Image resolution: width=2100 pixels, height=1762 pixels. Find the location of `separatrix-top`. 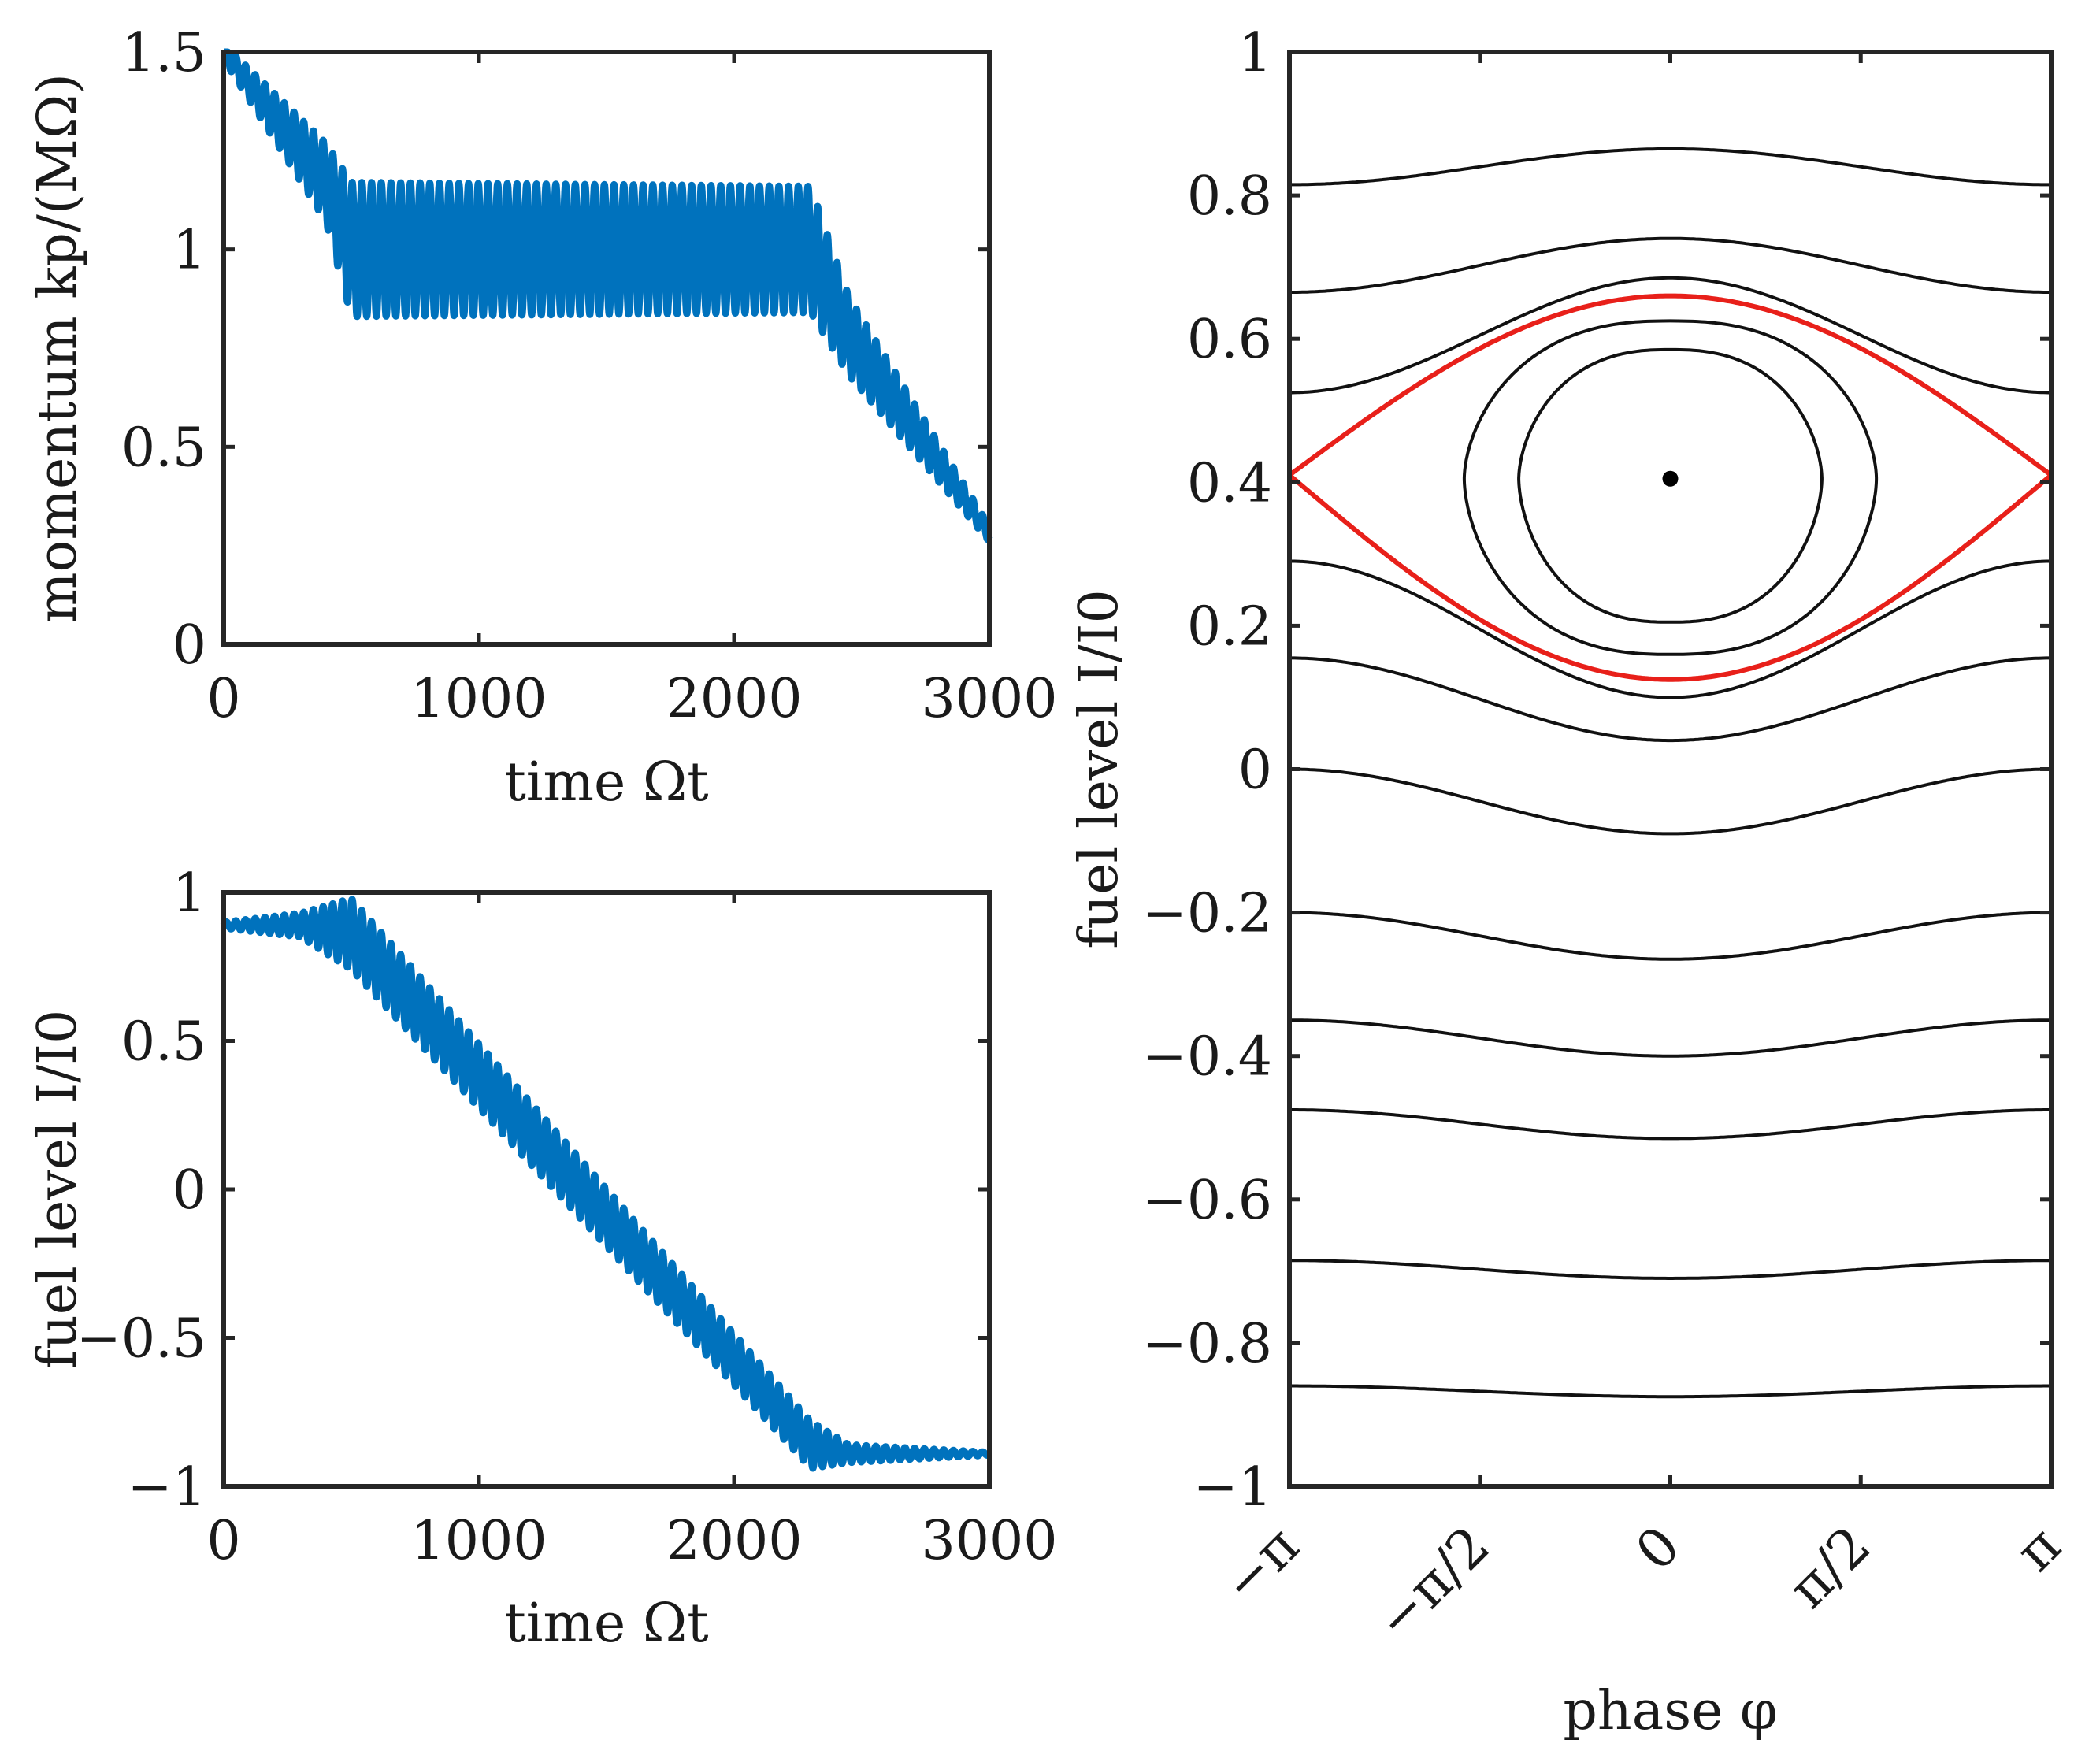

separatrix-top is located at coordinates (1670, 385).